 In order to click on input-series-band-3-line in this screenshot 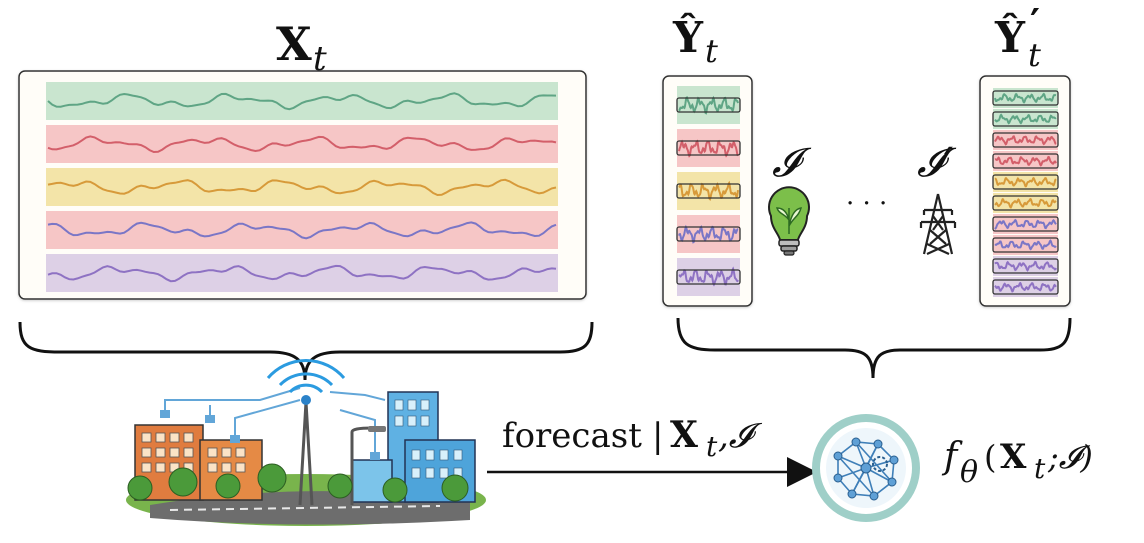, I will do `click(302, 187)`.